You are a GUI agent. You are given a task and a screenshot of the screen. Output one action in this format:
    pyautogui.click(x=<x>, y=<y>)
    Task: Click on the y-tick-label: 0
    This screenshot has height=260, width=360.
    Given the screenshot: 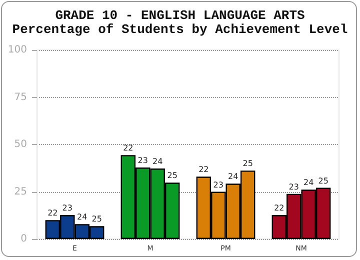 What is the action you would take?
    pyautogui.click(x=23, y=239)
    